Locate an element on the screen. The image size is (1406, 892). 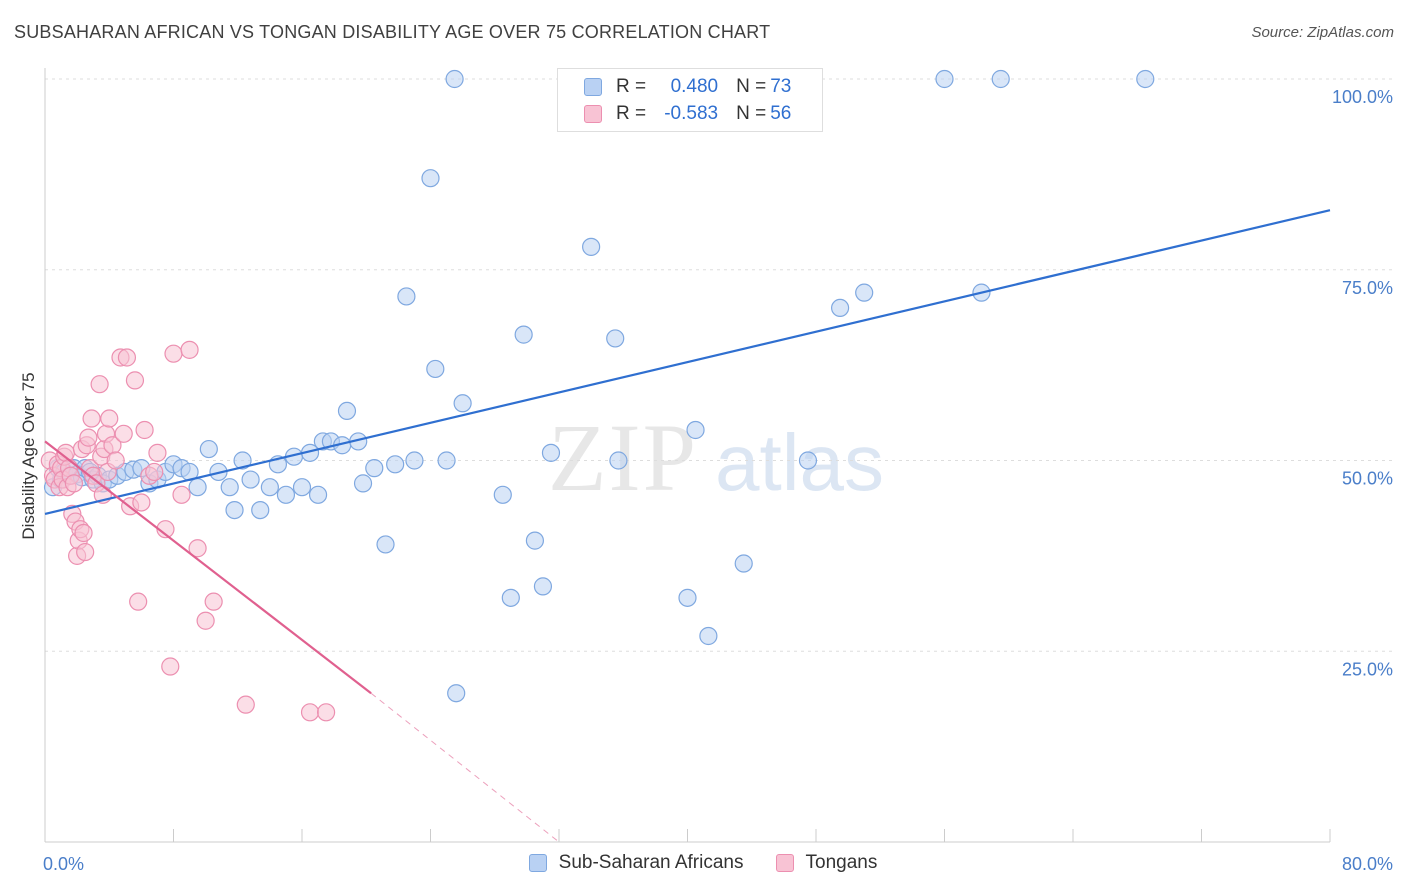
legend-r-value: 0.480 is located at coordinates (694, 86).